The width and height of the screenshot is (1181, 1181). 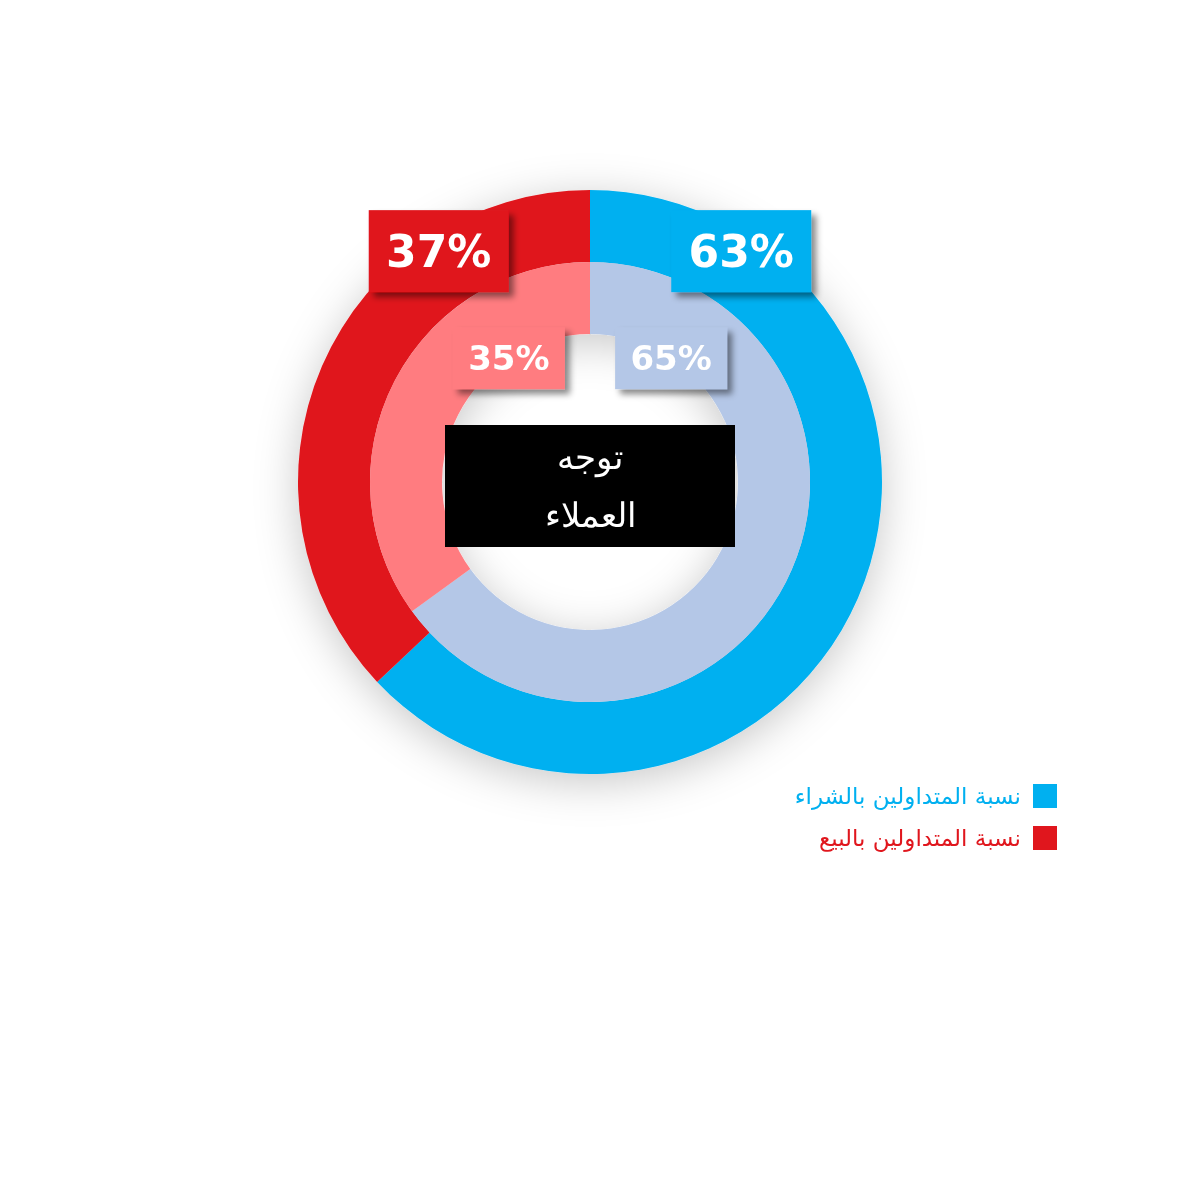 What do you see at coordinates (590, 486) in the screenshot?
I see `text: توجه العملاء` at bounding box center [590, 486].